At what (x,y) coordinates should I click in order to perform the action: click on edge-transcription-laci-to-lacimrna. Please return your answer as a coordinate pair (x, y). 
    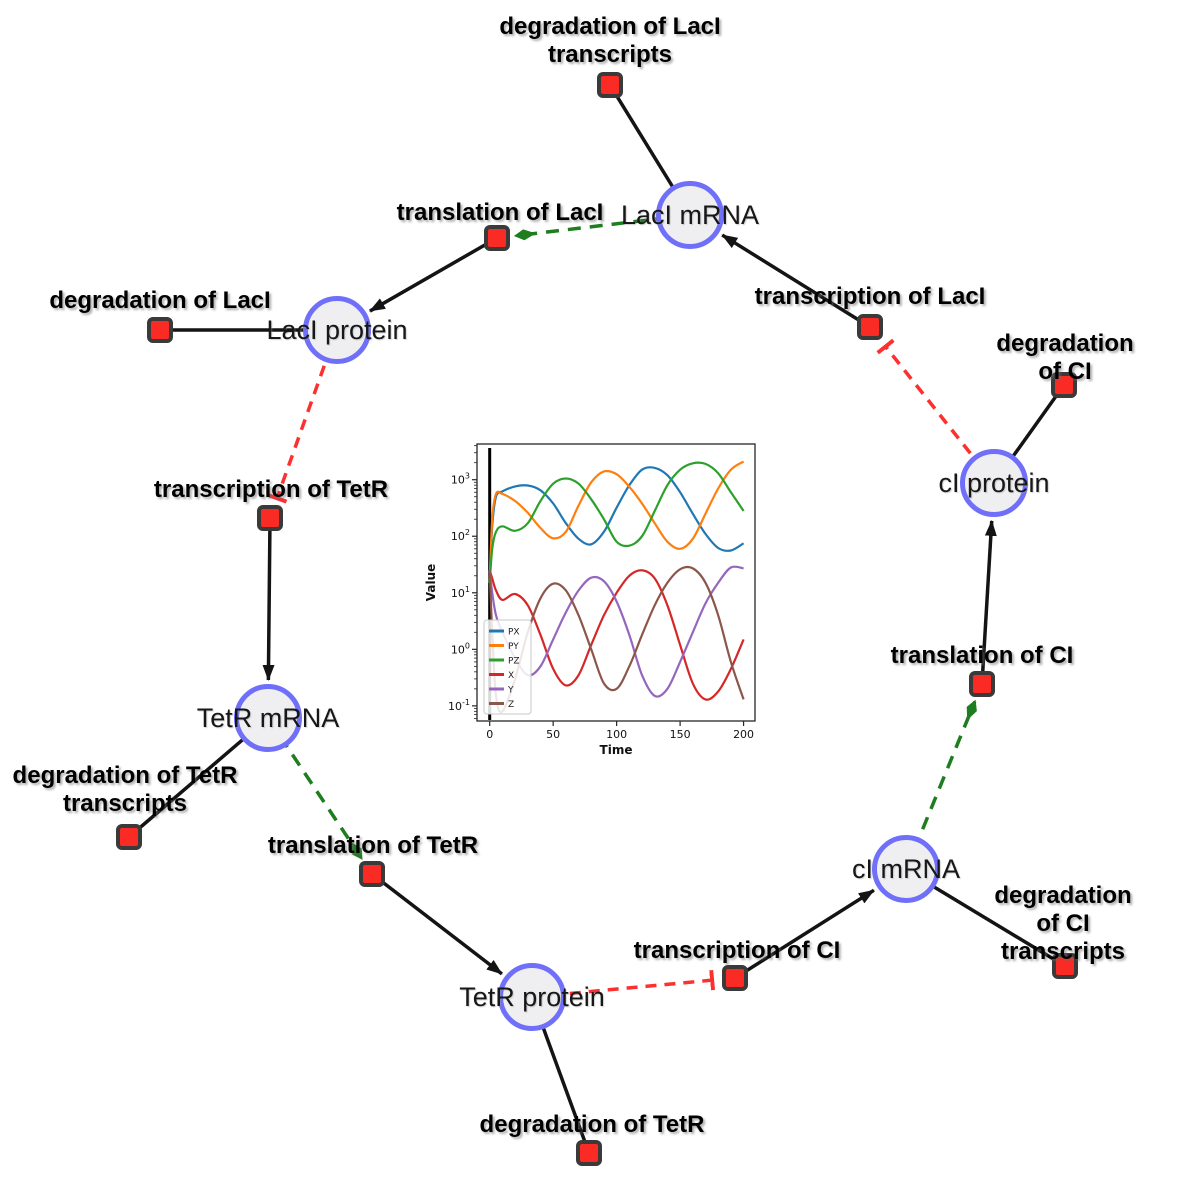
    Looking at the image, I should click on (796, 281).